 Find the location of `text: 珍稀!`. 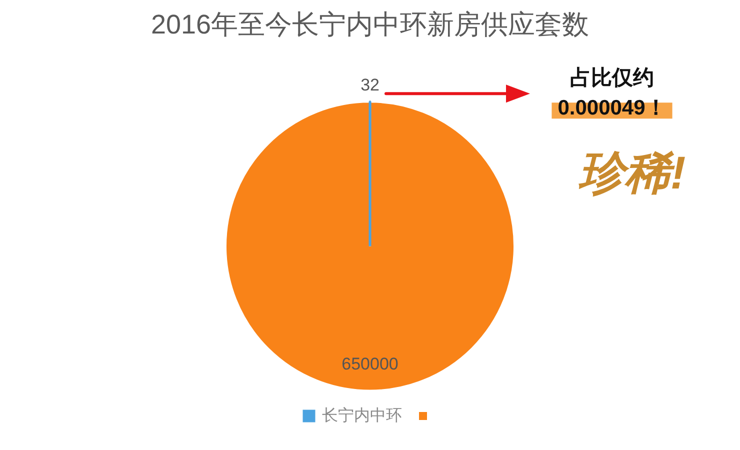

text: 珍稀! is located at coordinates (632, 172).